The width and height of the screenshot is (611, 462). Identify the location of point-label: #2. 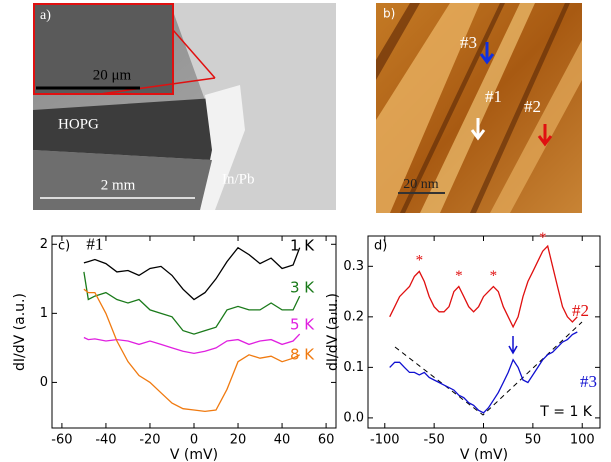
(532, 106).